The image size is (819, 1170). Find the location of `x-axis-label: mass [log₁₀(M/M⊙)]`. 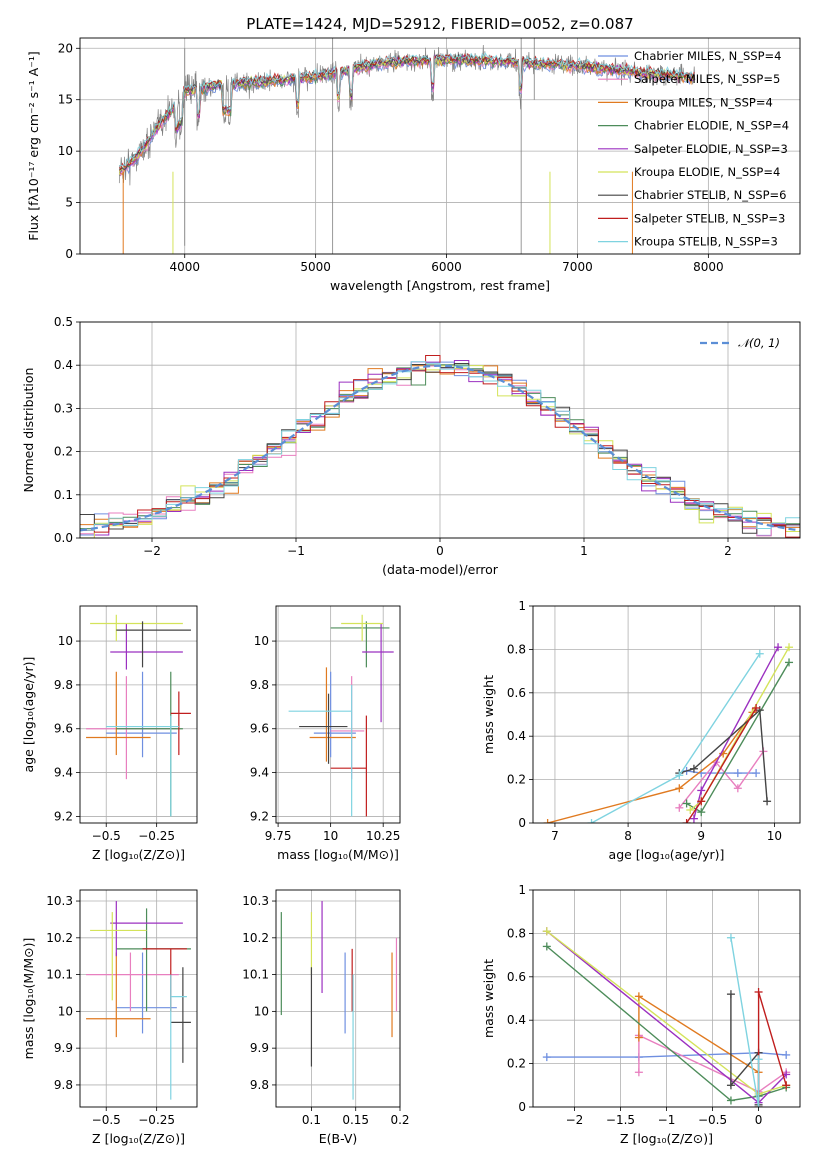

x-axis-label: mass [log₁₀(M/M⊙)] is located at coordinates (338, 854).